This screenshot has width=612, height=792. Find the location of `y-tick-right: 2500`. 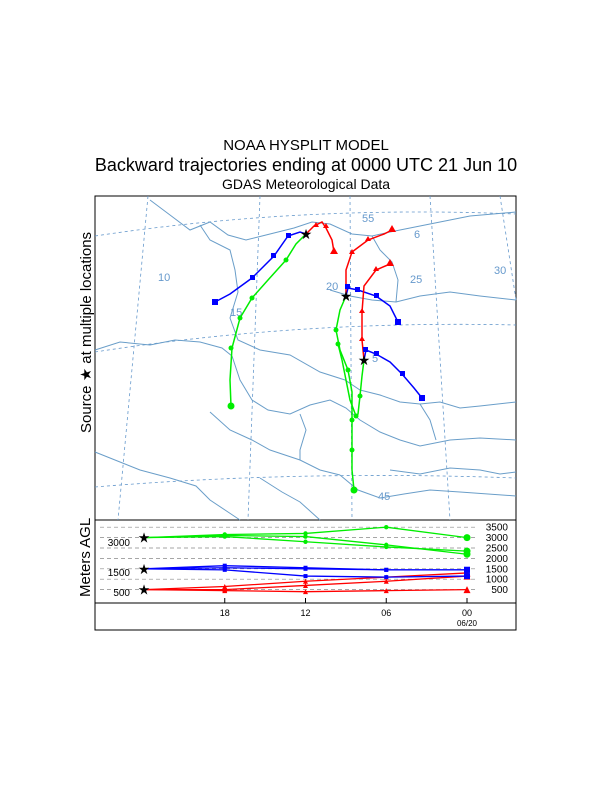

y-tick-right: 2500 is located at coordinates (497, 549).